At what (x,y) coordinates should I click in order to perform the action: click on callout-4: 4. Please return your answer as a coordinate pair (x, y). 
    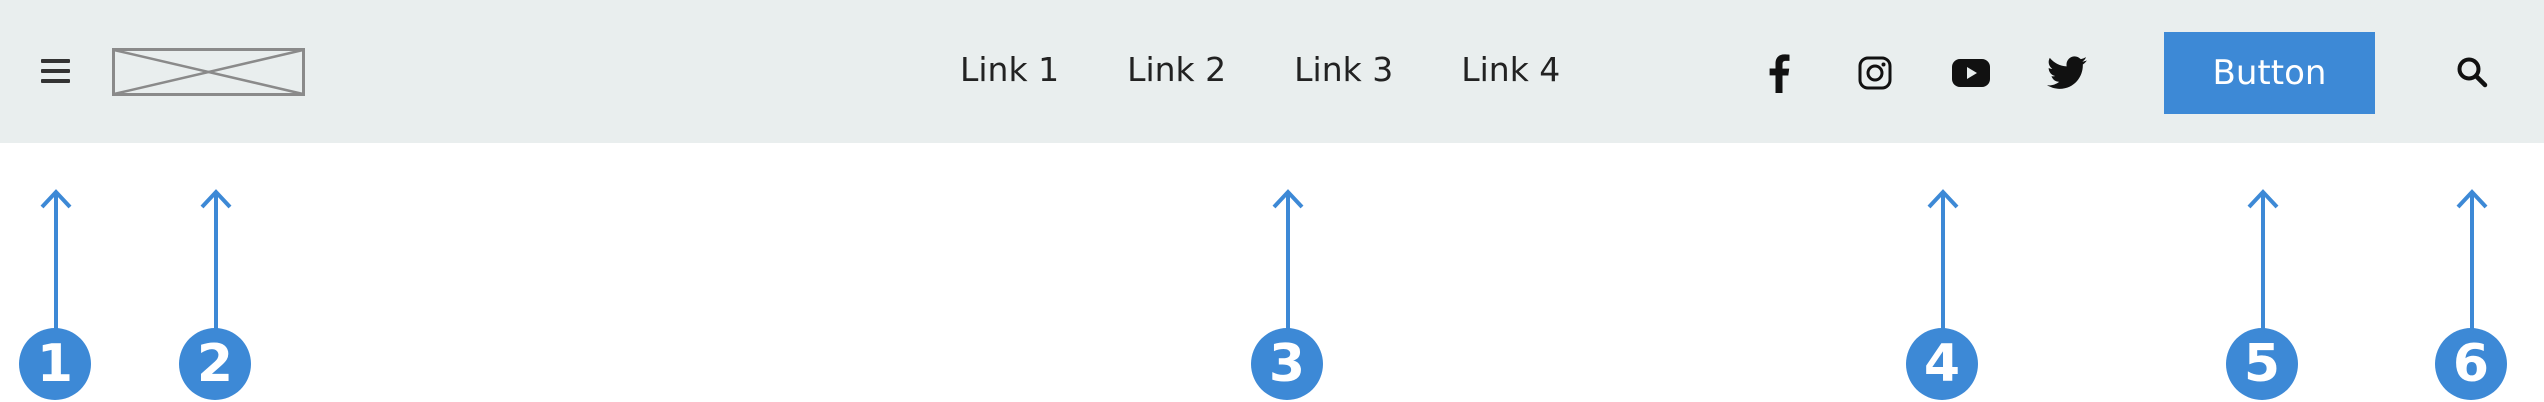
    Looking at the image, I should click on (1943, 293).